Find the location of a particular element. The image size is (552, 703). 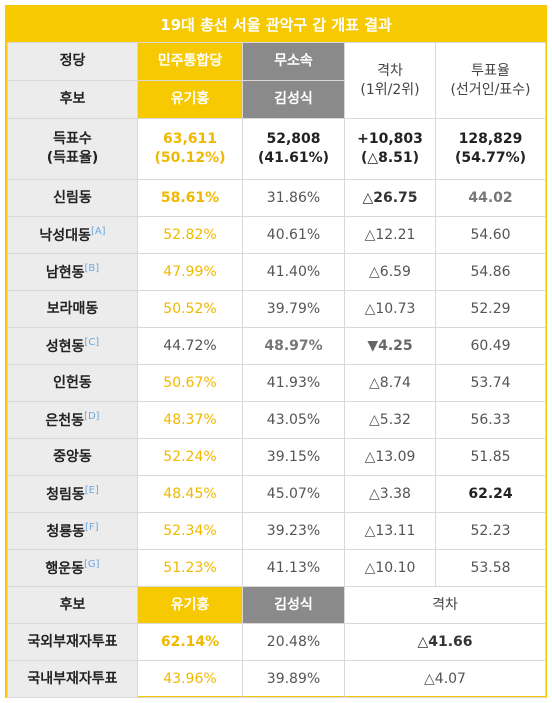

district-name: 남현동[B] is located at coordinates (72, 272).